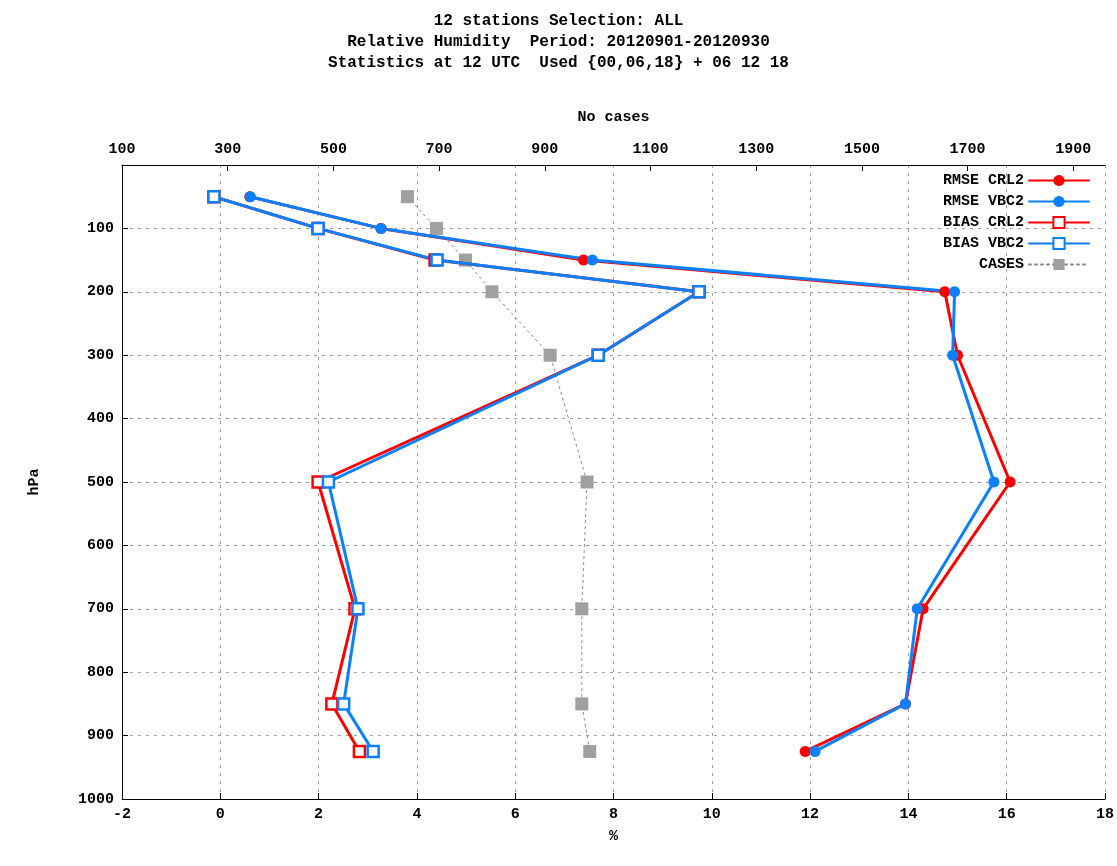 Image resolution: width=1117 pixels, height=866 pixels. Describe the element at coordinates (439, 149) in the screenshot. I see `x2-tick-label: 700` at that location.